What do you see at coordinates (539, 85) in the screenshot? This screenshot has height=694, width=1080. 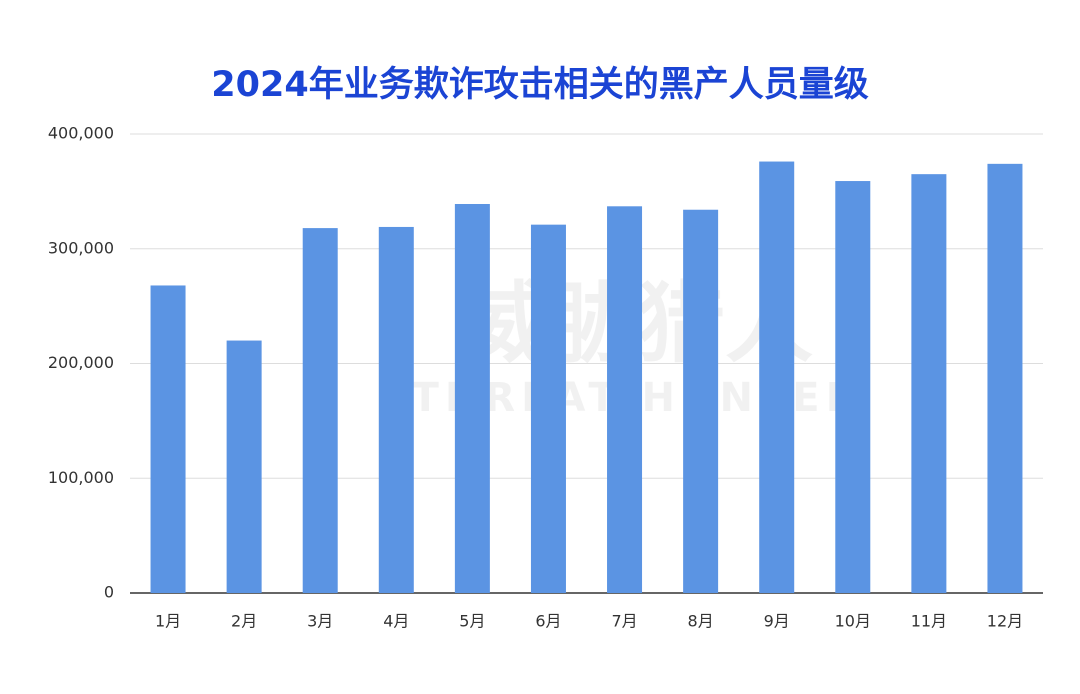 I see `chart-title: 2024年业务欺诈攻击相关的黑产人员量级` at bounding box center [539, 85].